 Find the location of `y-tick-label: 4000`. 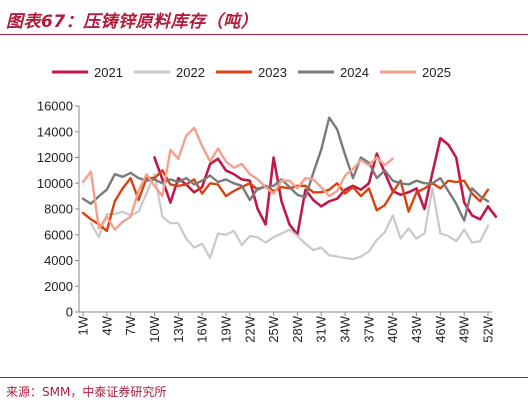

y-tick-label: 4000 is located at coordinates (58, 260).